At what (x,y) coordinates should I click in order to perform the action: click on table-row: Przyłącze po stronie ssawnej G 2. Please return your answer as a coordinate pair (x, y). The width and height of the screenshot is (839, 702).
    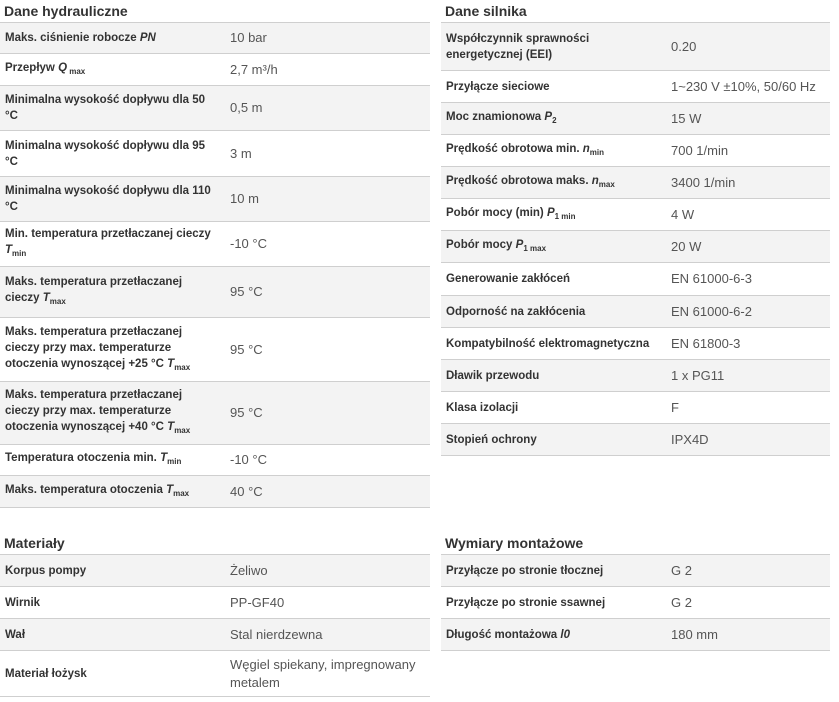
    Looking at the image, I should click on (635, 602).